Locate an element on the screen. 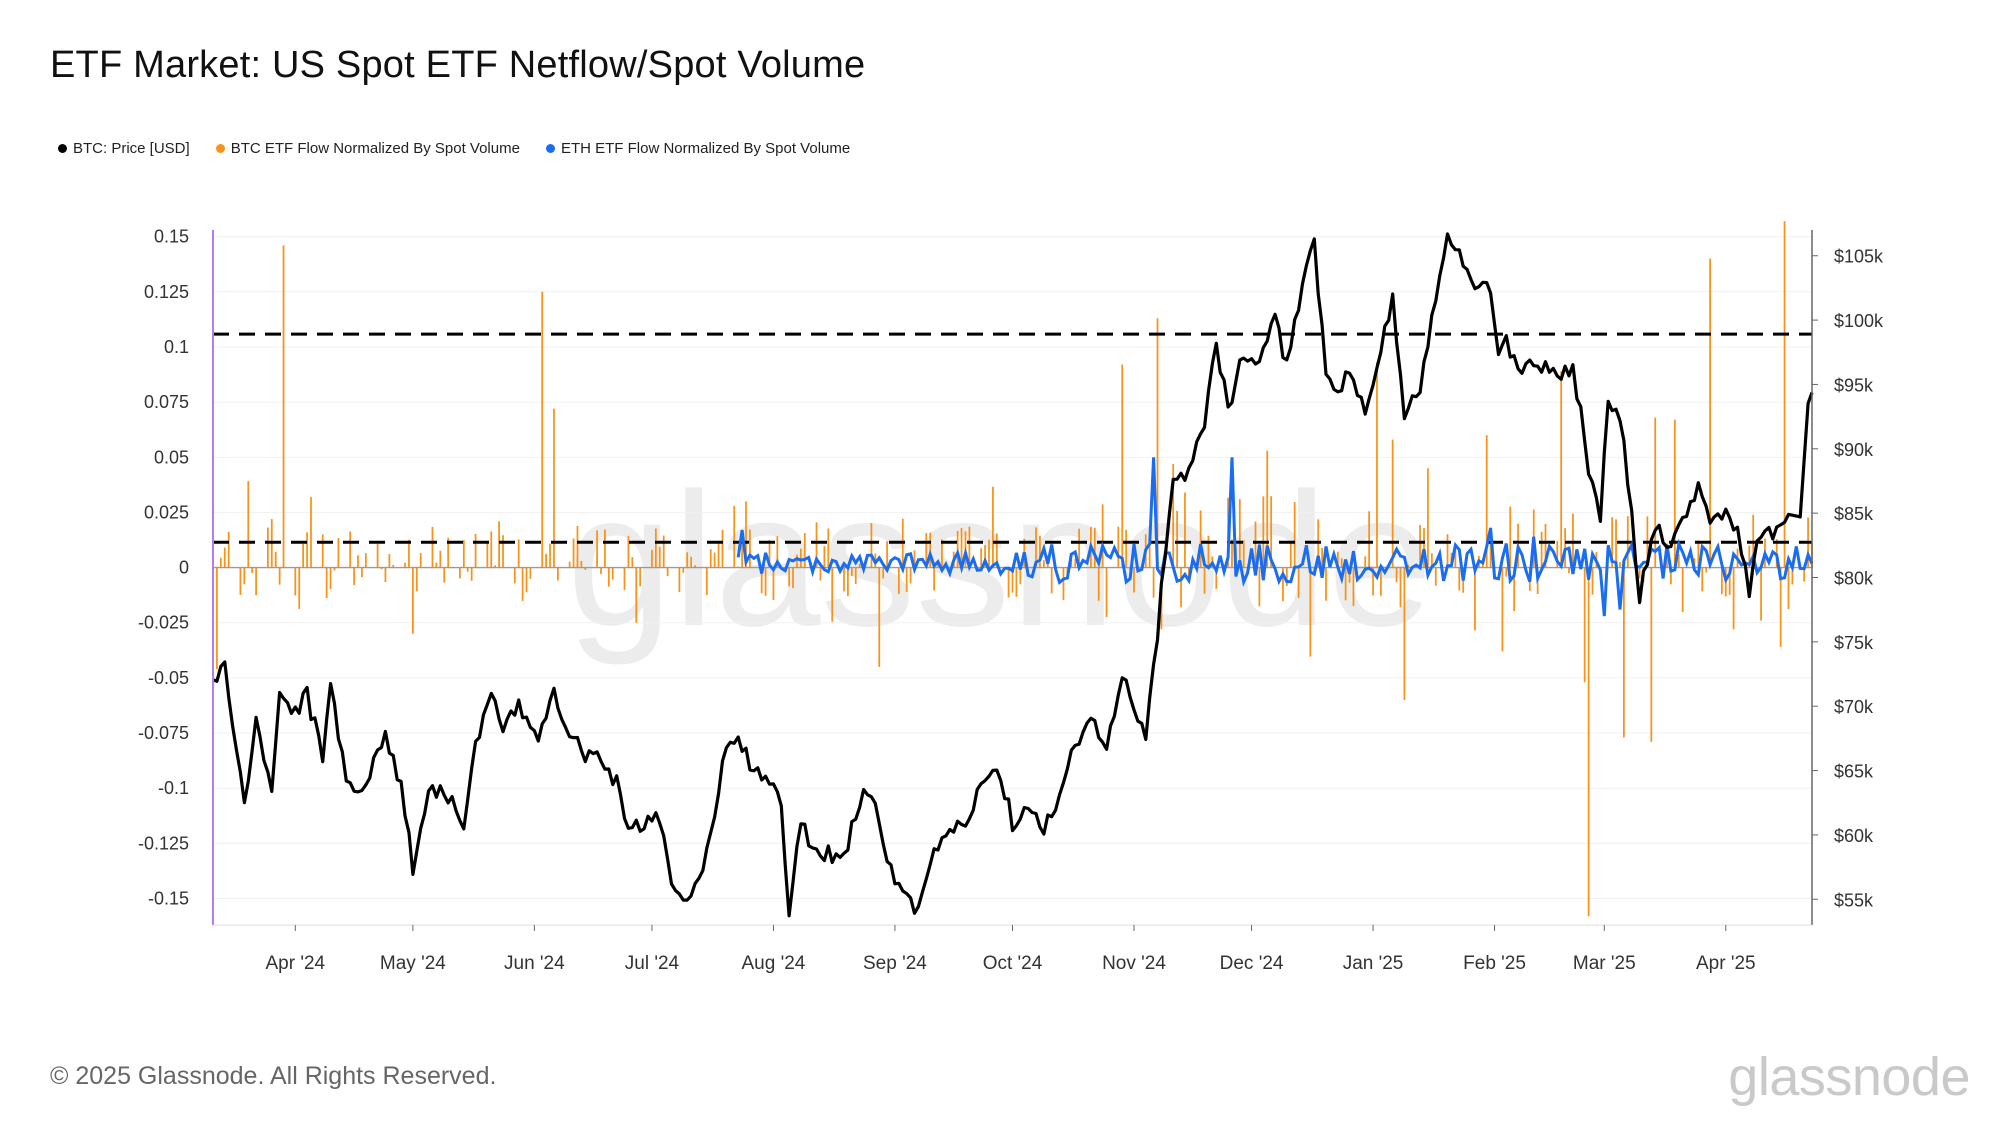  legend-item-btc-price: BTC: Price [USD] is located at coordinates (124, 148).